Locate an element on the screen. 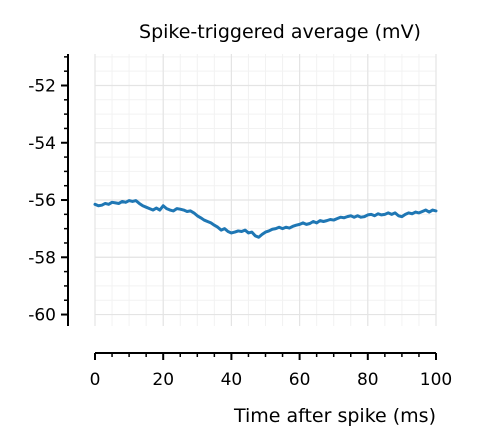 This screenshot has width=487, height=447. x-tick-label: 0 is located at coordinates (95, 380).